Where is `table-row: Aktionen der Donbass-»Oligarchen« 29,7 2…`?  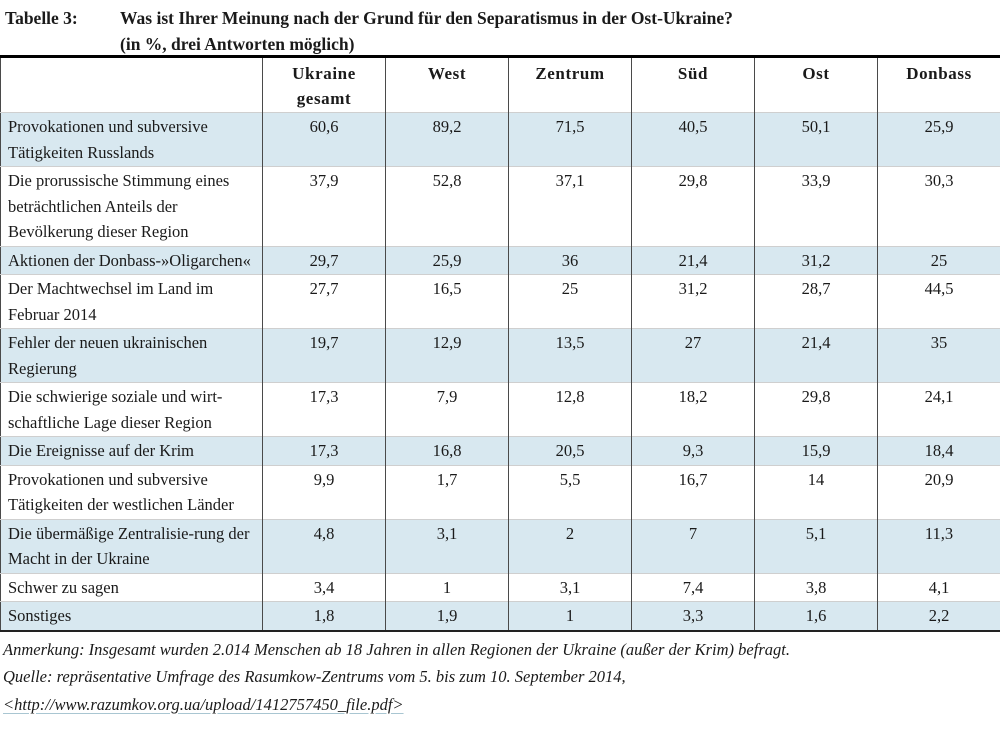 table-row: Aktionen der Donbass-»Oligarchen« 29,7 2… is located at coordinates (500, 260).